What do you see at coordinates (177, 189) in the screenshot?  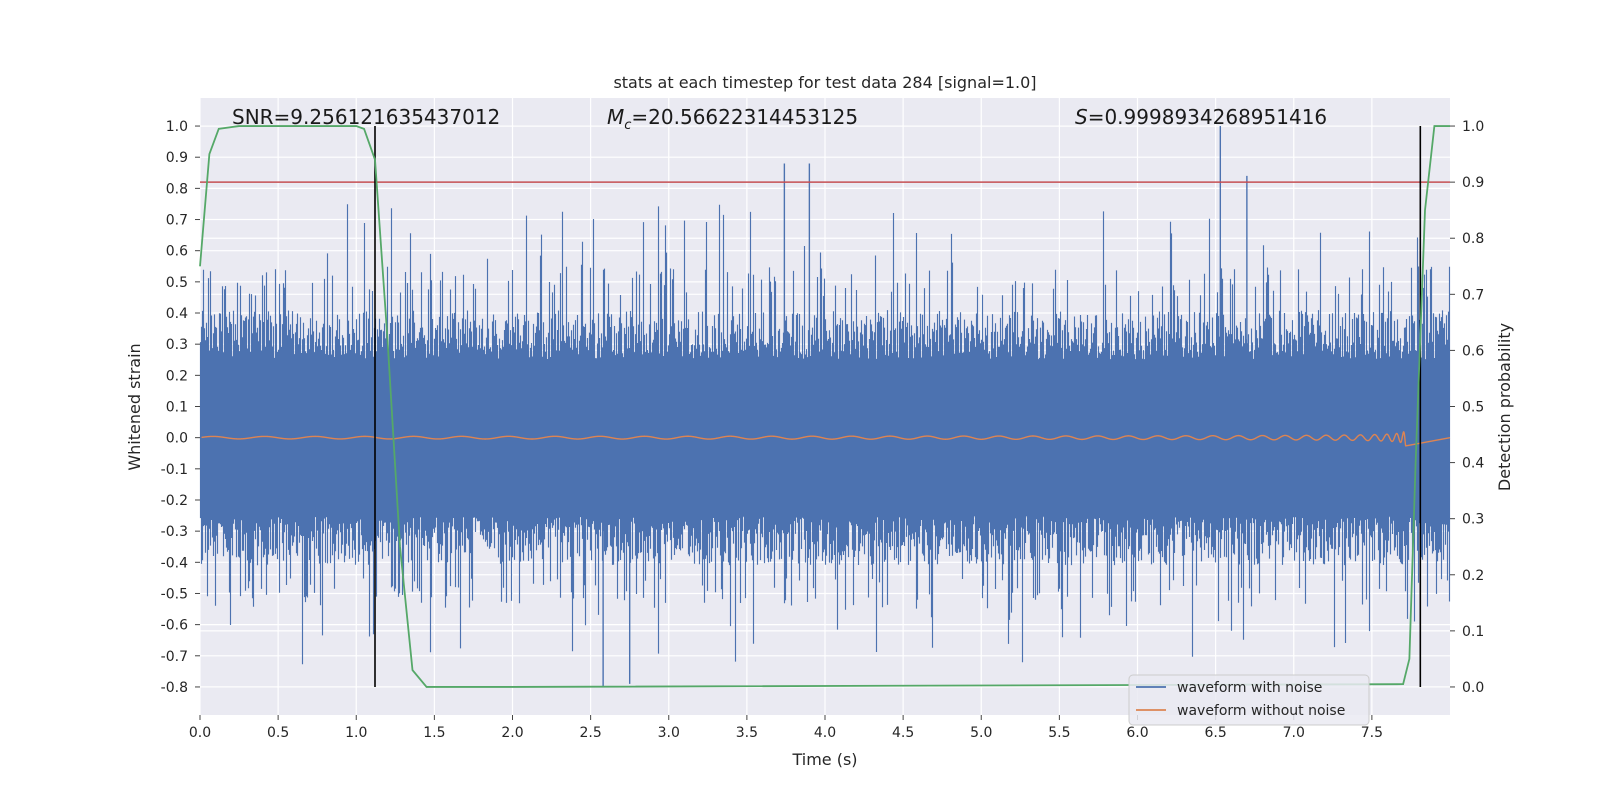 I see `y-tick-label: 0.8` at bounding box center [177, 189].